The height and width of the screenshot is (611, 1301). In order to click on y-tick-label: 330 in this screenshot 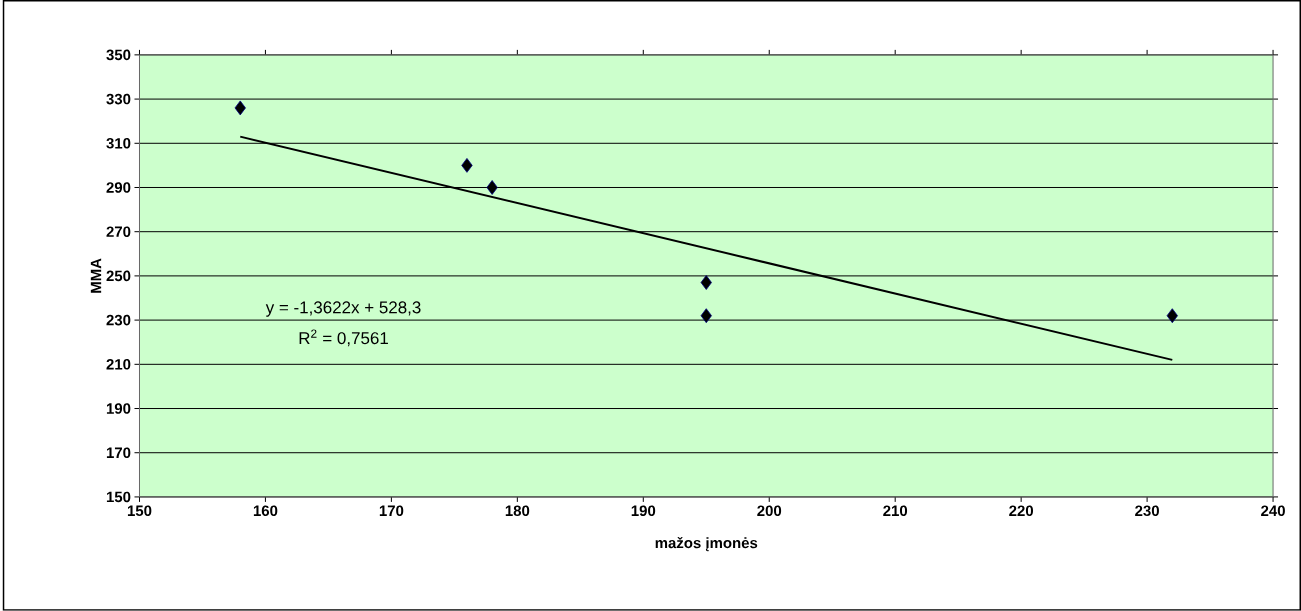, I will do `click(118, 99)`.